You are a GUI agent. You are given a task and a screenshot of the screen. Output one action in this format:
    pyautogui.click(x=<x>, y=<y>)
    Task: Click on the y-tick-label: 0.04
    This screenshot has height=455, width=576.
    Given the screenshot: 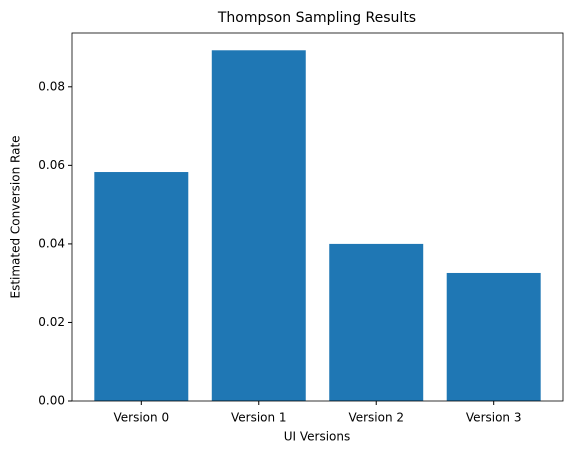 What is the action you would take?
    pyautogui.click(x=51, y=243)
    